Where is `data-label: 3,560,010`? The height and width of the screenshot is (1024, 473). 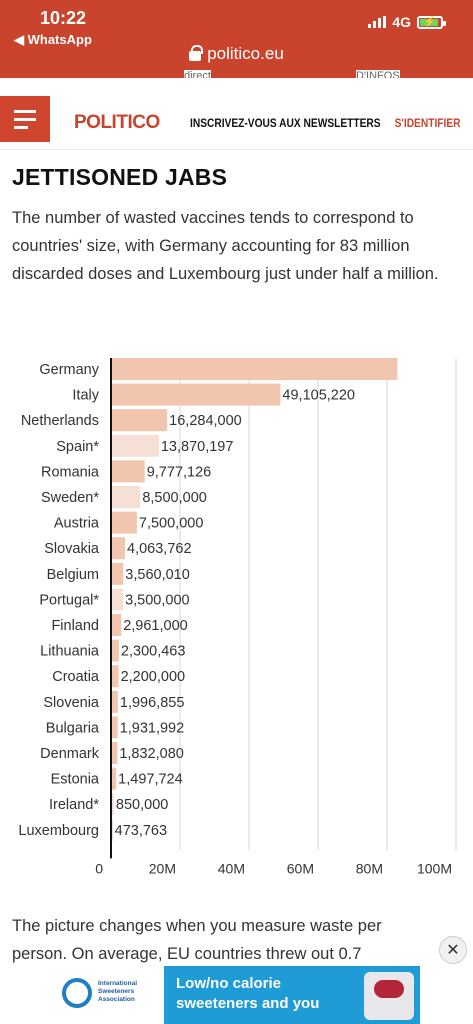 data-label: 3,560,010 is located at coordinates (157, 575).